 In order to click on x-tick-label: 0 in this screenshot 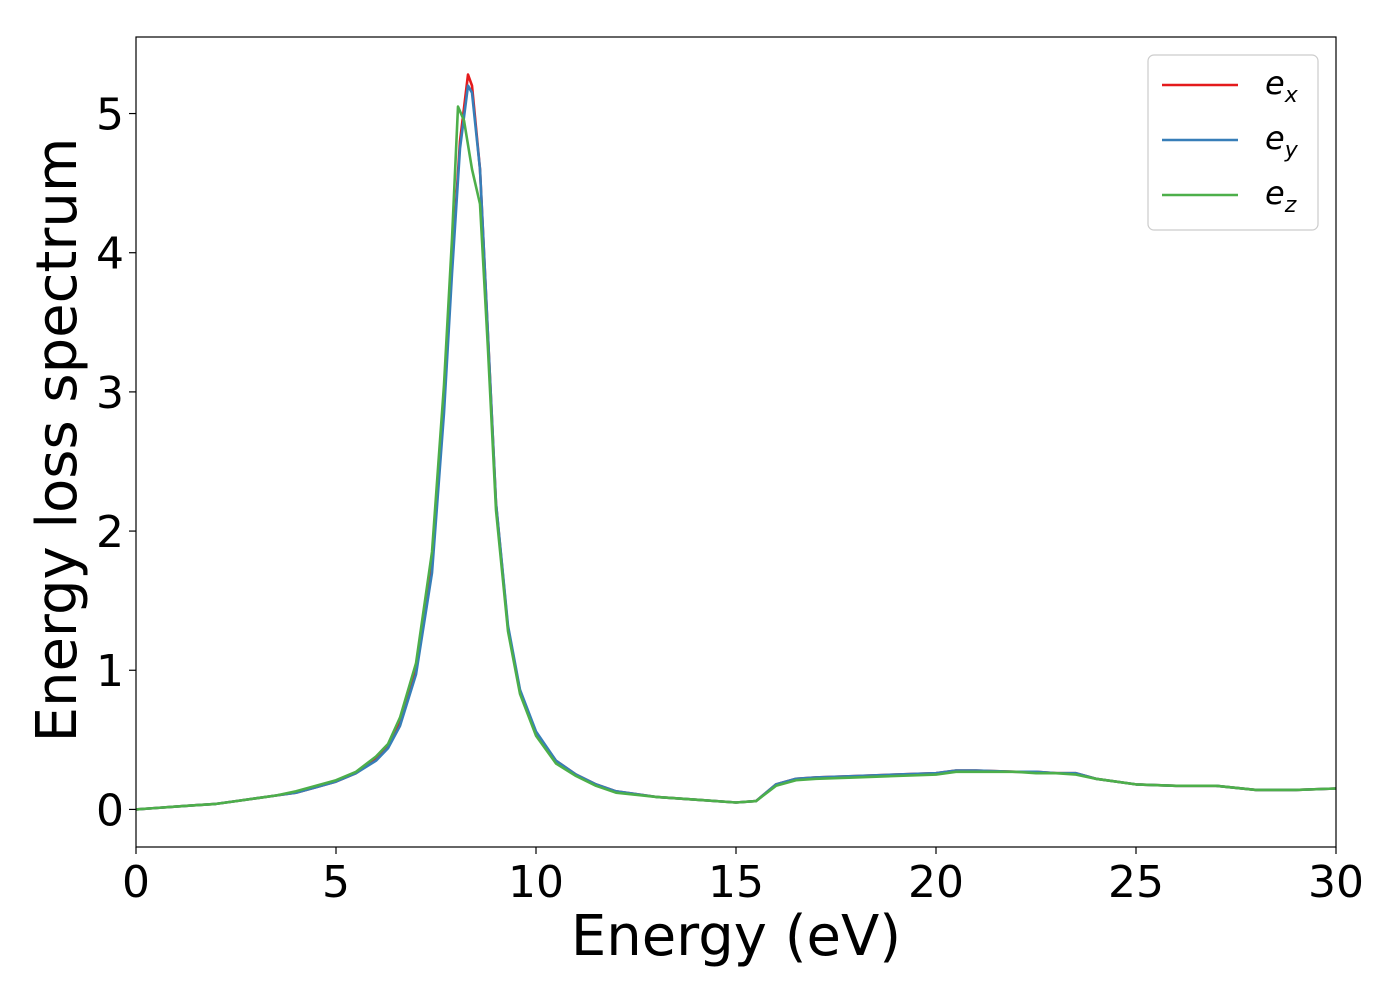, I will do `click(136, 882)`.